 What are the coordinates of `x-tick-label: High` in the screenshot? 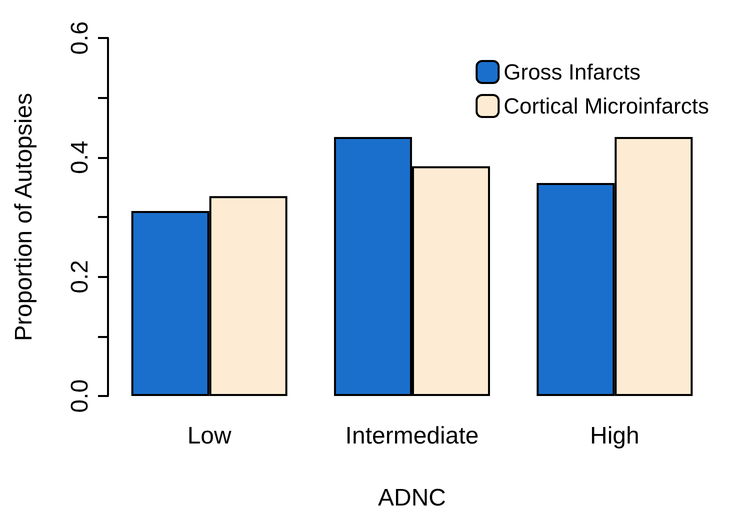 It's located at (615, 436).